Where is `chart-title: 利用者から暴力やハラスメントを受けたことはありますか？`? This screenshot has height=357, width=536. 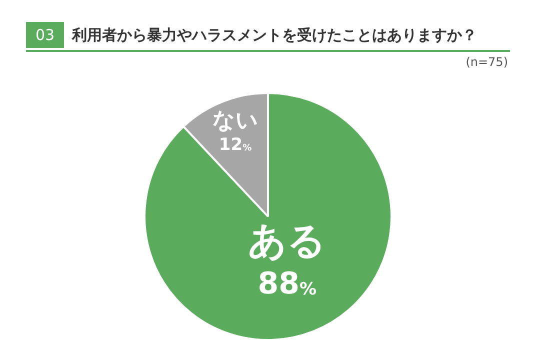
chart-title: 利用者から暴力やハラスメントを受けたことはありますか？ is located at coordinates (274, 35).